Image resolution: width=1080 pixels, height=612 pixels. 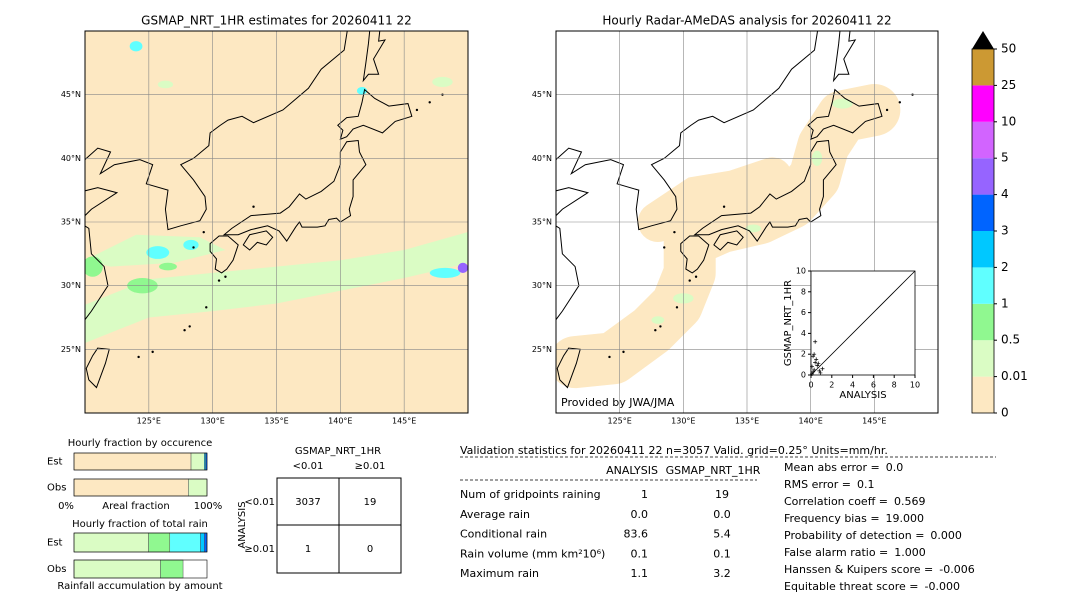 What do you see at coordinates (1010, 340) in the screenshot?
I see `colorbar-label: 0.5` at bounding box center [1010, 340].